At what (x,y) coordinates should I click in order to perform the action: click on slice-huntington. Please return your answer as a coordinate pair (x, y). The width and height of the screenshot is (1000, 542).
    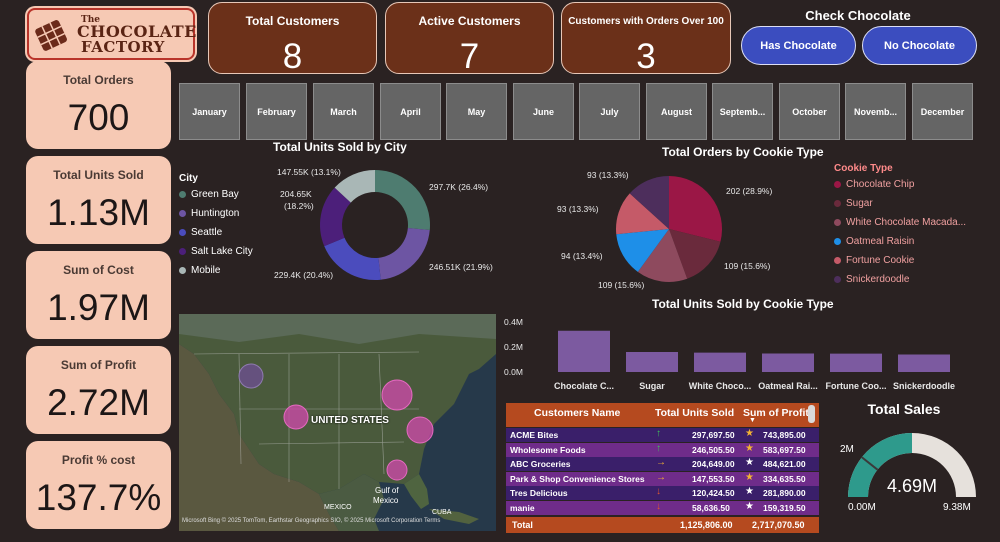
    Looking at the image, I should click on (404, 253).